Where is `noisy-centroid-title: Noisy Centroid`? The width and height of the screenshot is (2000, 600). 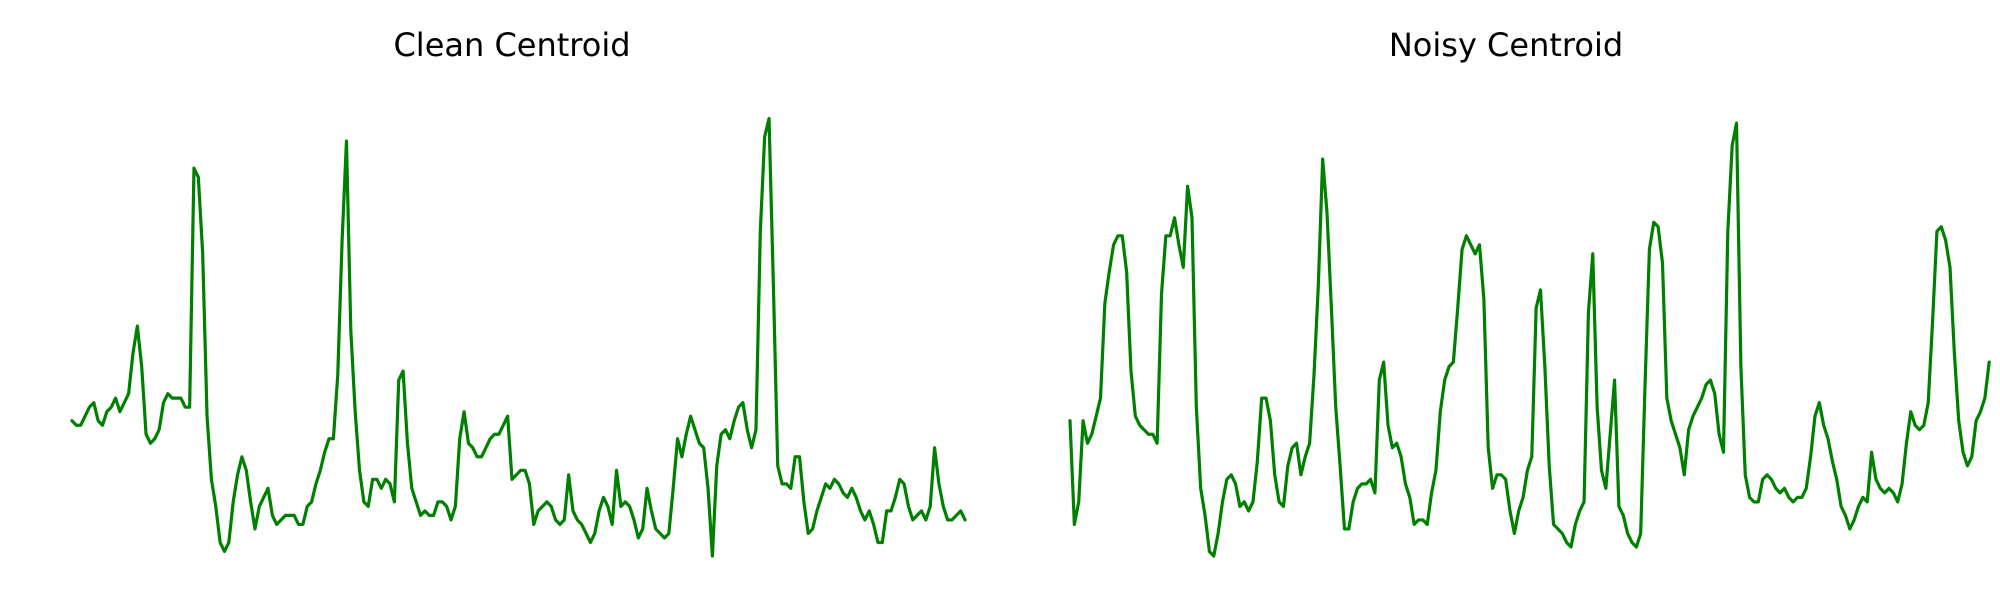 noisy-centroid-title: Noisy Centroid is located at coordinates (1506, 45).